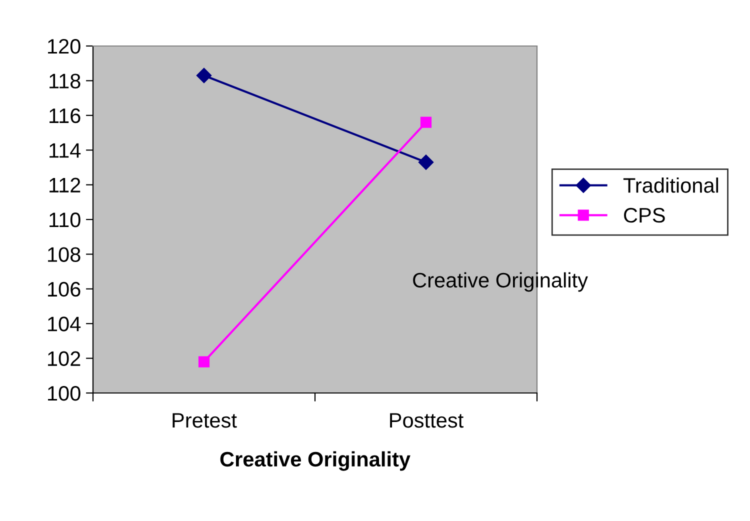 The image size is (750, 521). Describe the element at coordinates (65, 81) in the screenshot. I see `y-tick-label: 118` at that location.